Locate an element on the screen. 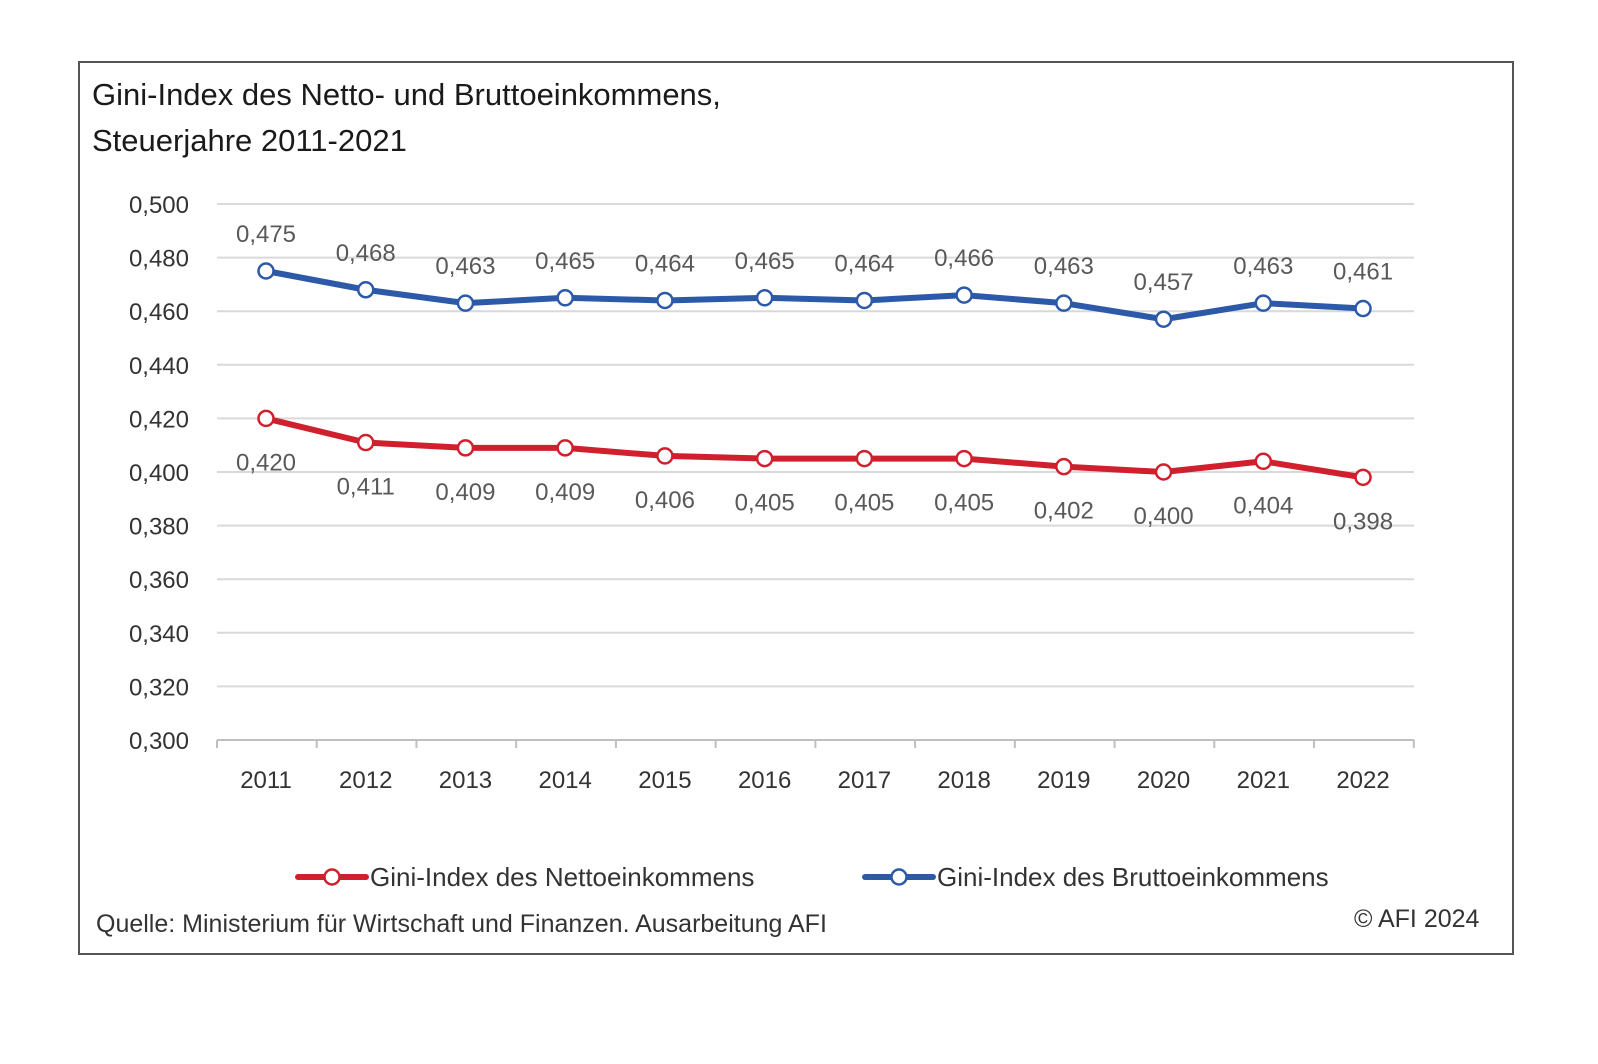  x-tick-label: 2013 is located at coordinates (465, 780).